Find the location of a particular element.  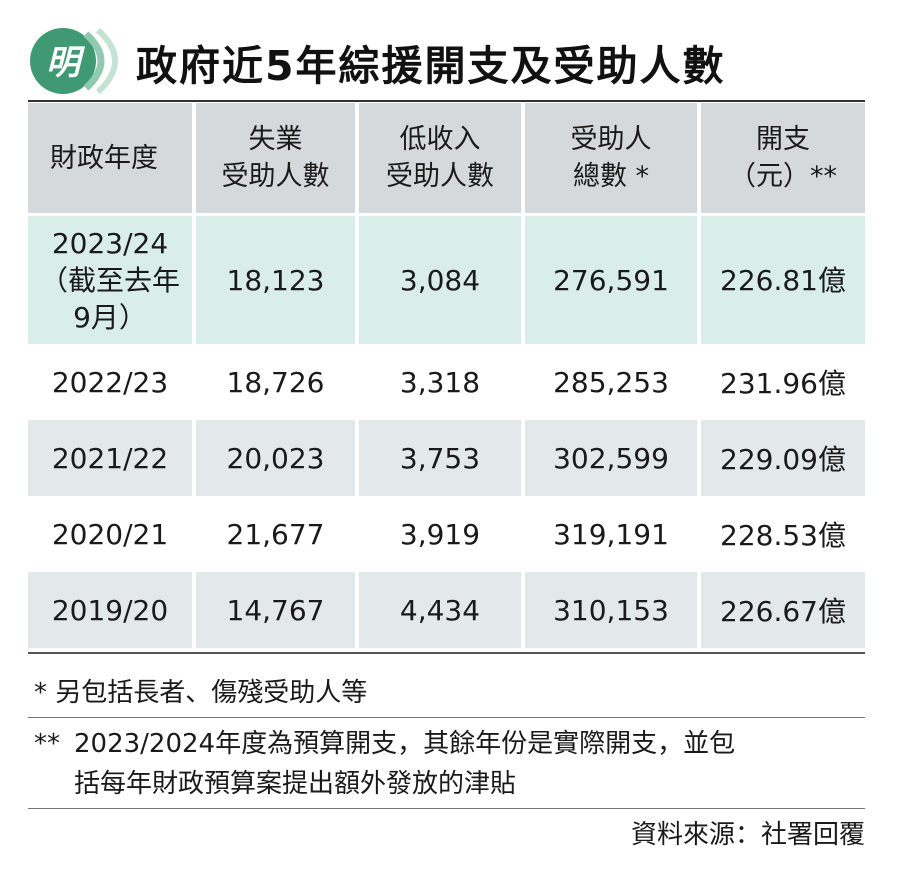

table-bottom-divider is located at coordinates (446, 653).